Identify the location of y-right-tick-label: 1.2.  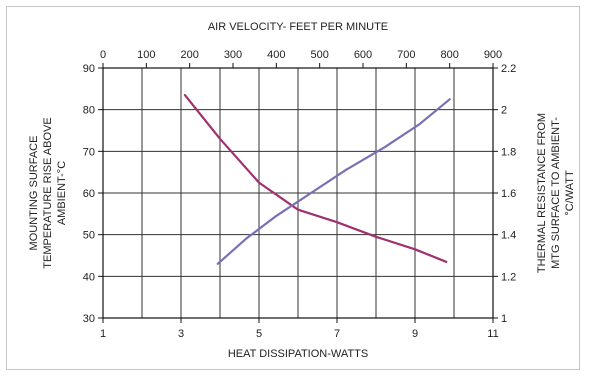
(508, 277).